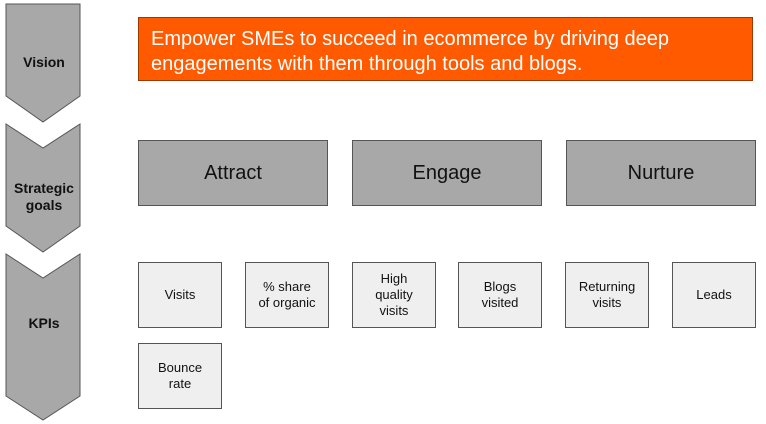  What do you see at coordinates (44, 196) in the screenshot?
I see `strategic-goals-stage-label: Strategic goals` at bounding box center [44, 196].